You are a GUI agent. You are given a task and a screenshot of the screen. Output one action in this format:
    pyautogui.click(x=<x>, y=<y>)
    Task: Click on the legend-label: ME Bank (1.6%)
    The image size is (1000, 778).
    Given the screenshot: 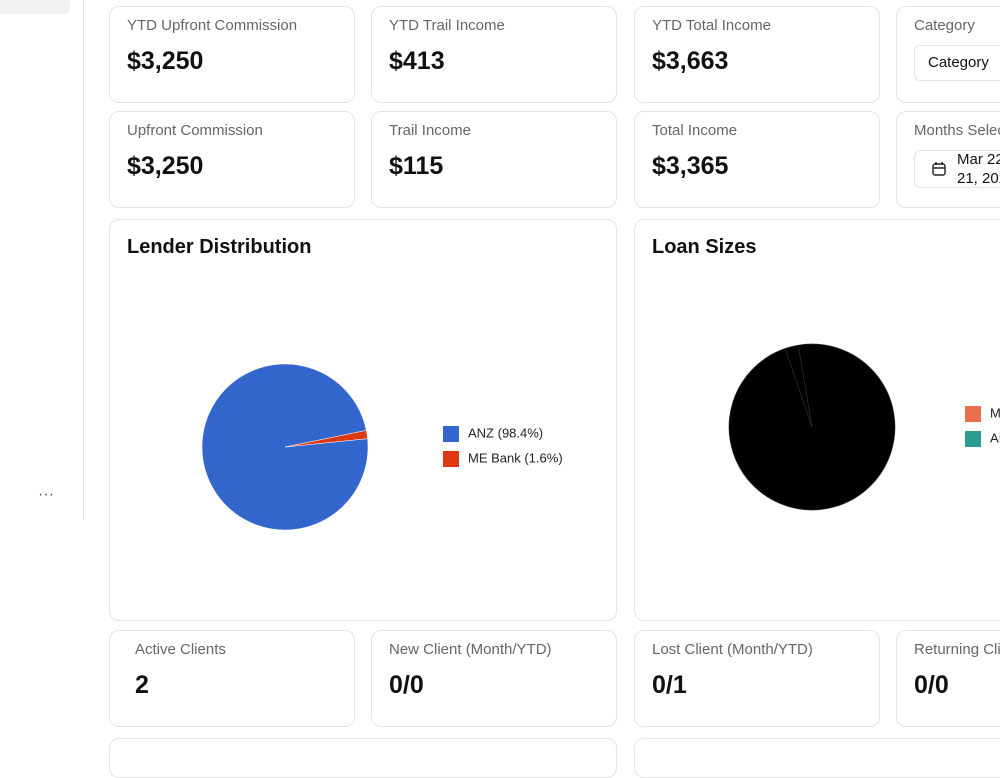 What is the action you would take?
    pyautogui.click(x=515, y=457)
    